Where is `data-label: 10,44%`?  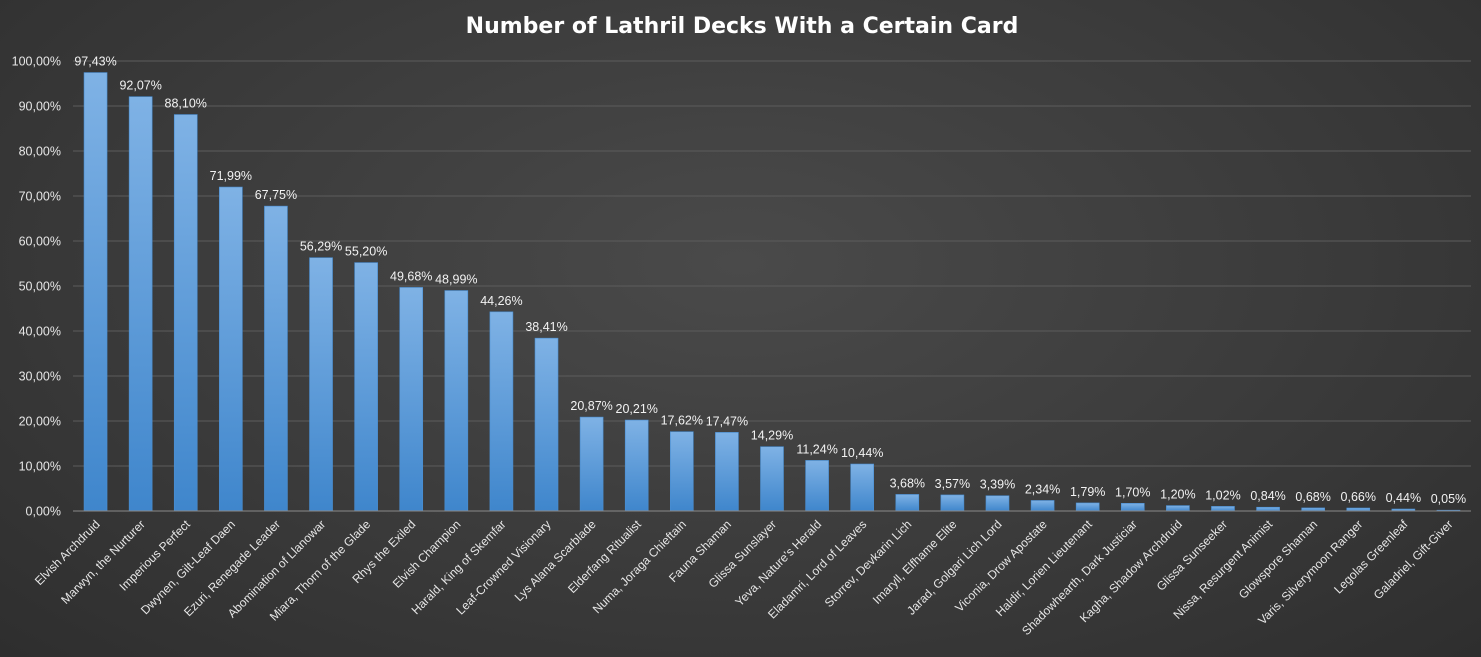
data-label: 10,44% is located at coordinates (862, 453).